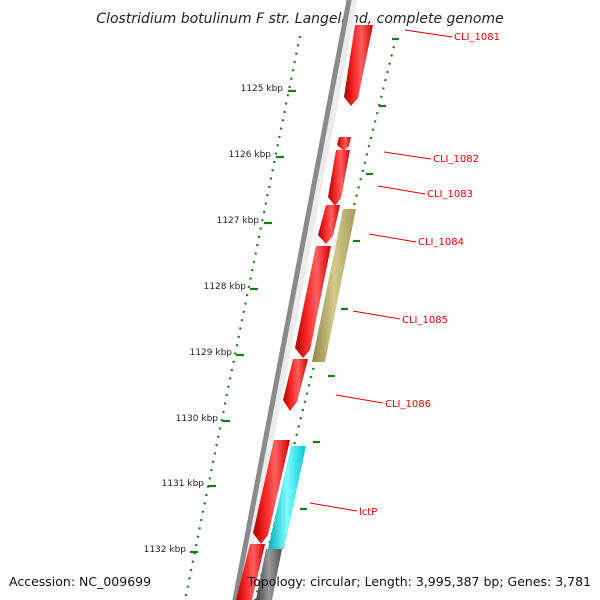 This screenshot has width=600, height=600. I want to click on gene-label-lctp: lctP, so click(368, 512).